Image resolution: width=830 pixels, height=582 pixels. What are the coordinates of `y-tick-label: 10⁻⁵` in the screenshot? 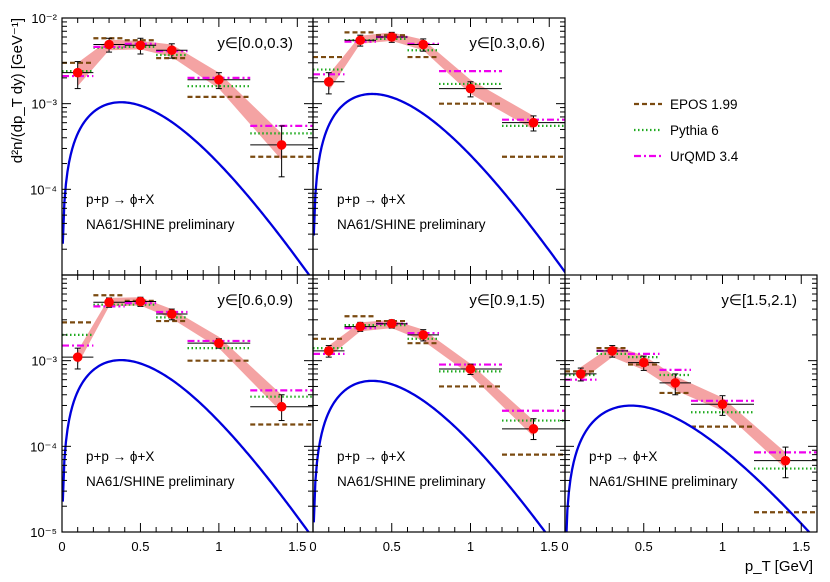 It's located at (43, 532).